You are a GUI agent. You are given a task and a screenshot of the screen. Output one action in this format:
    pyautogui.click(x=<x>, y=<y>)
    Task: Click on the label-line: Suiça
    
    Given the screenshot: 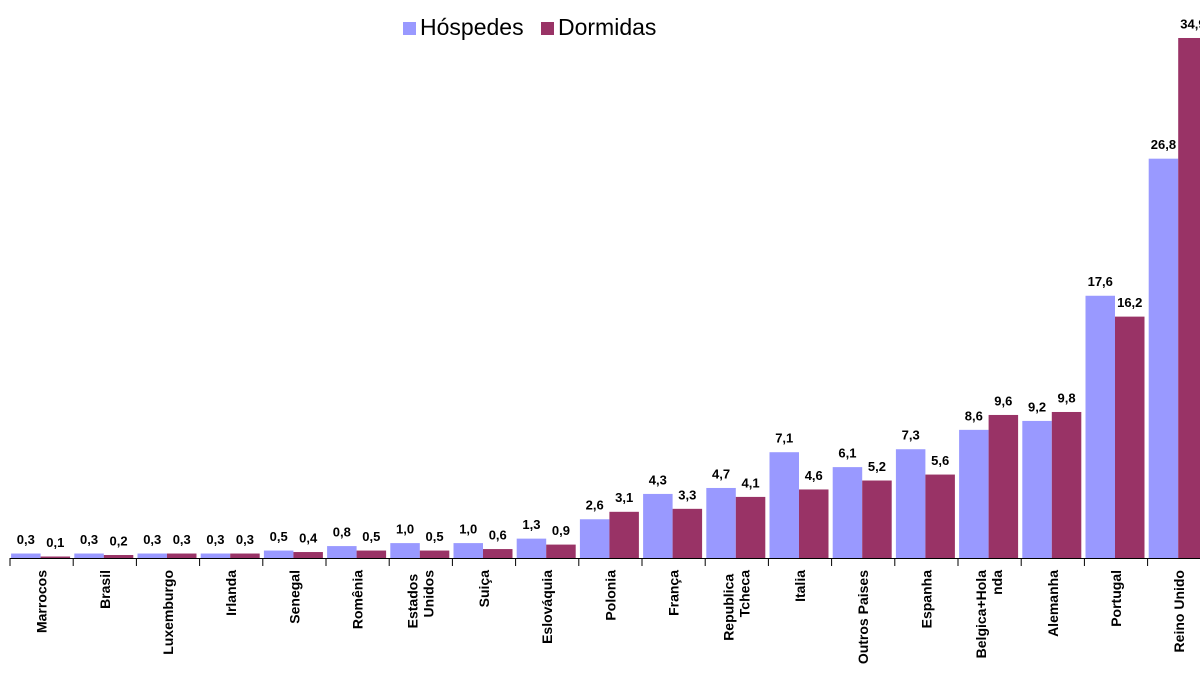 What is the action you would take?
    pyautogui.click(x=484, y=589)
    